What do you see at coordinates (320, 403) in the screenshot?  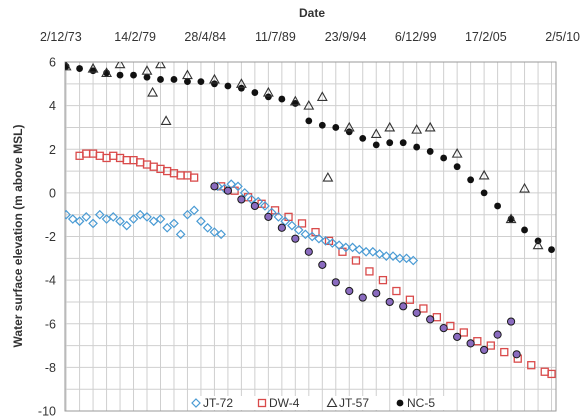 I see `legend: JT-72 DW-4 JT-57 NC-5` at bounding box center [320, 403].